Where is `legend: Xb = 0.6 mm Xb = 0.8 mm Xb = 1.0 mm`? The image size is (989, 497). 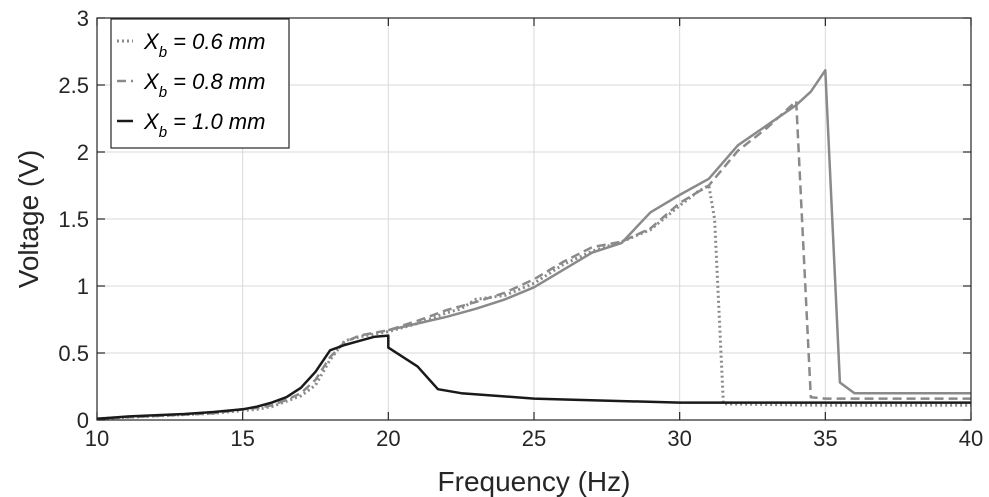
legend: Xb = 0.6 mm Xb = 0.8 mm Xb = 1.0 mm is located at coordinates (200, 83).